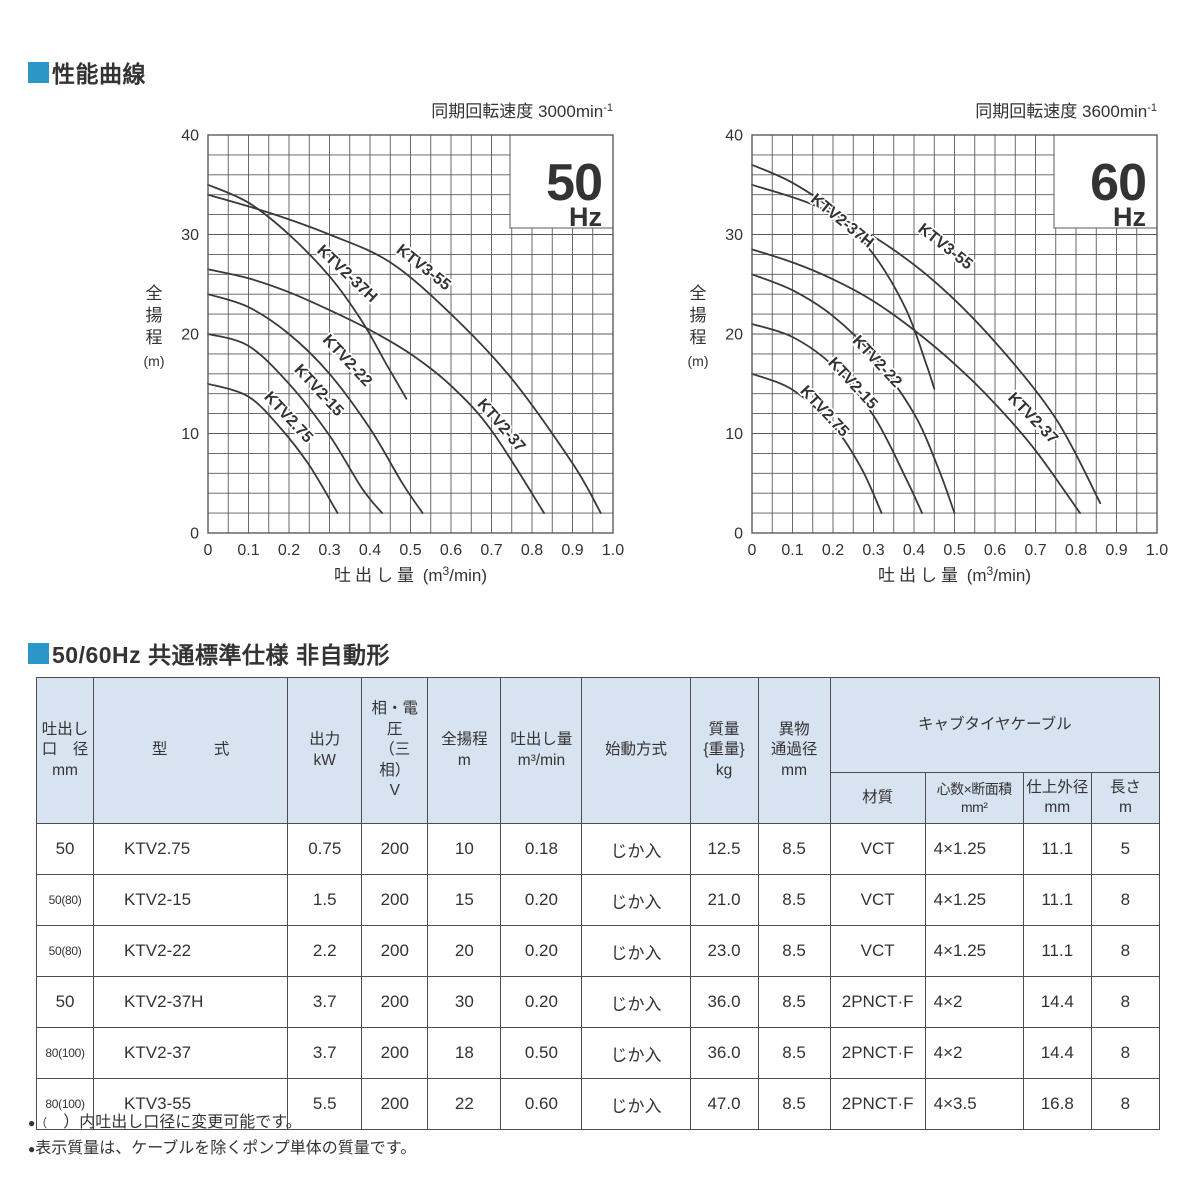 The image size is (1200, 1200). Describe the element at coordinates (464, 1053) in the screenshot. I see `spec-cell: 18` at that location.